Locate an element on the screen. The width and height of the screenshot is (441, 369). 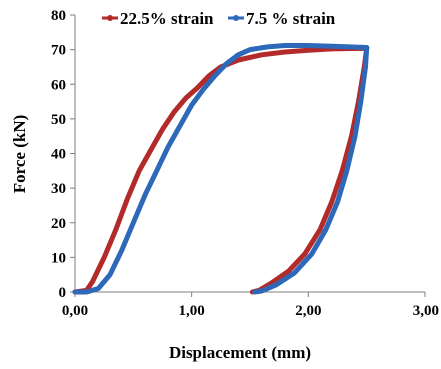
legend-item-2: 7.5 % strain is located at coordinates (282, 18).